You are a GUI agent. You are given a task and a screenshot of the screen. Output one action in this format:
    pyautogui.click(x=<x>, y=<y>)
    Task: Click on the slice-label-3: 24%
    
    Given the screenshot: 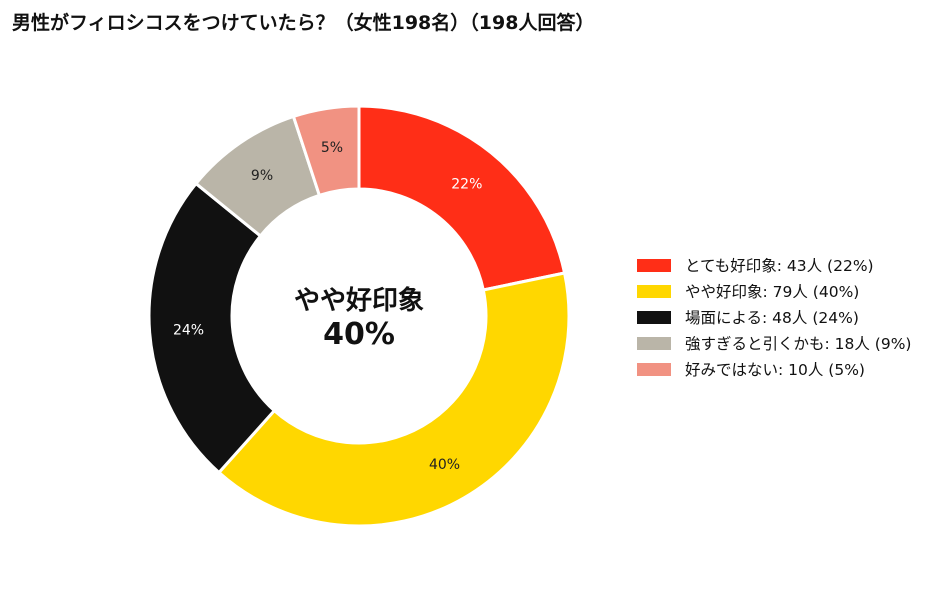 What is the action you would take?
    pyautogui.click(x=188, y=331)
    